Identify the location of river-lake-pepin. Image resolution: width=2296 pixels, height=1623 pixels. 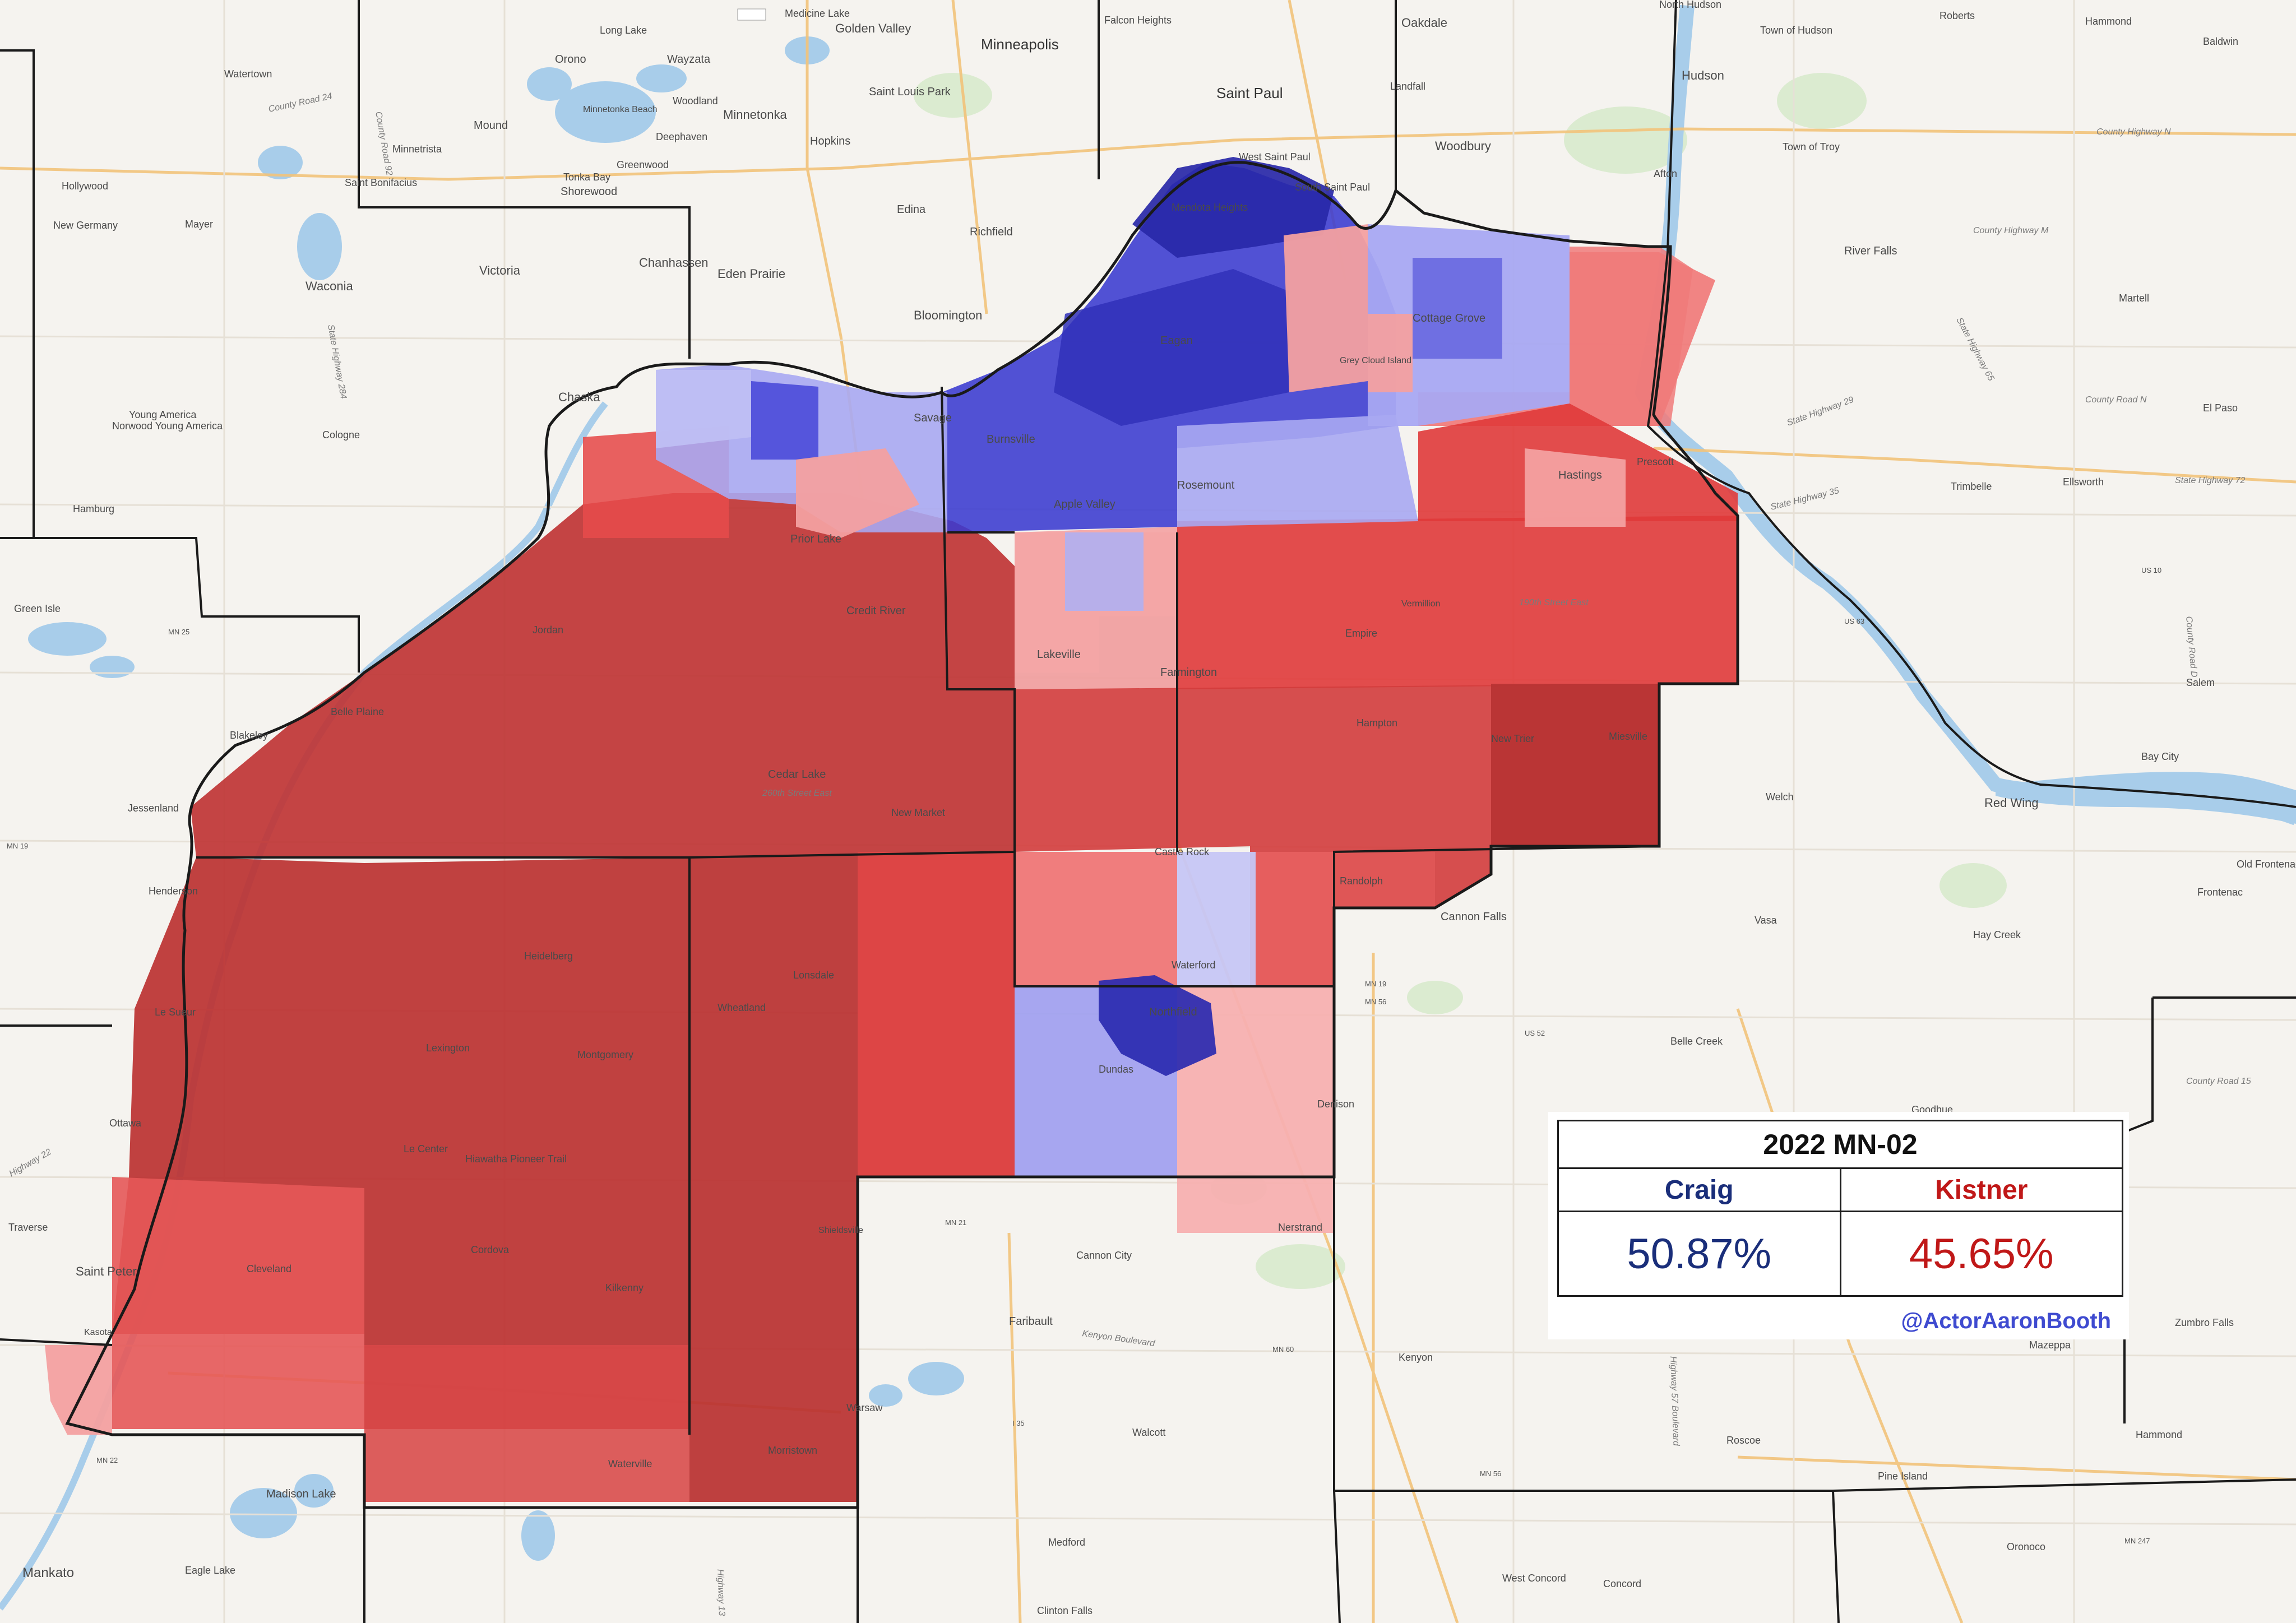
(2146, 798).